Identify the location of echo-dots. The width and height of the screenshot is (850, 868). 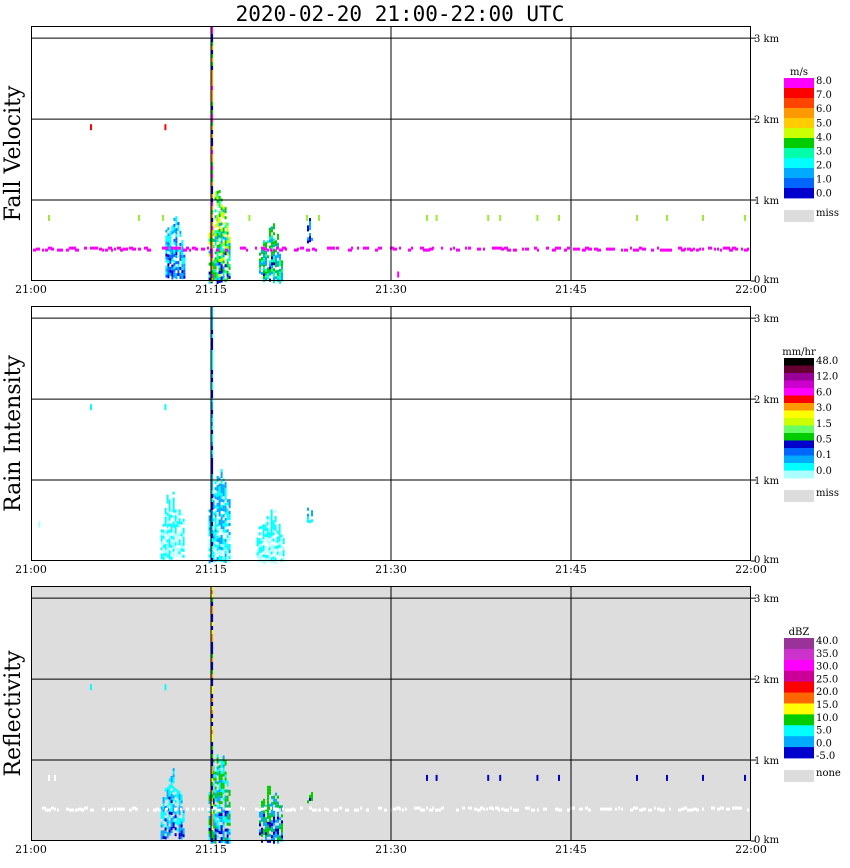
(586, 777).